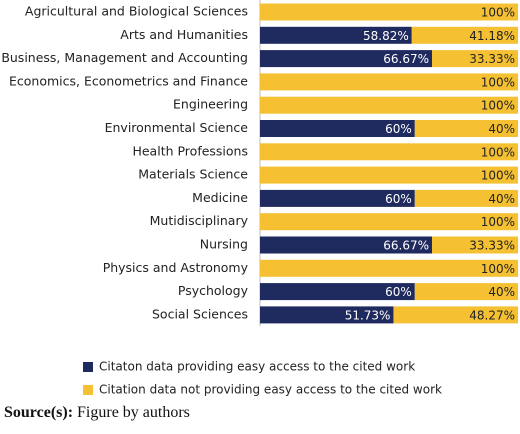 The width and height of the screenshot is (520, 434). Describe the element at coordinates (177, 127) in the screenshot. I see `category-label: Environmental Science` at that location.